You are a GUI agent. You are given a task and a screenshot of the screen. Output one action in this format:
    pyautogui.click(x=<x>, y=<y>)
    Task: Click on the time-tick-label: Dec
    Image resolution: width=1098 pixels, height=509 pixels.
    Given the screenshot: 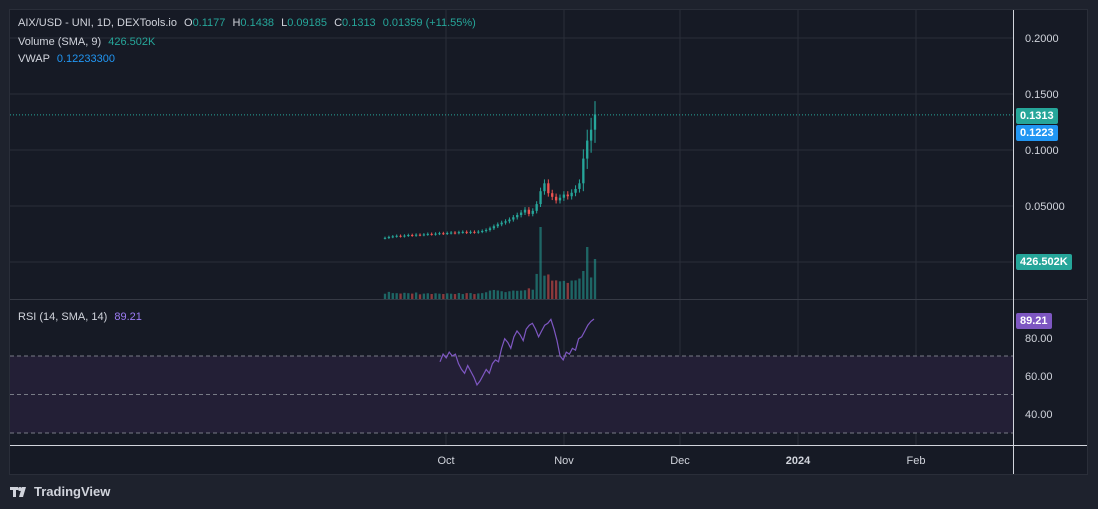 What is the action you would take?
    pyautogui.click(x=680, y=461)
    